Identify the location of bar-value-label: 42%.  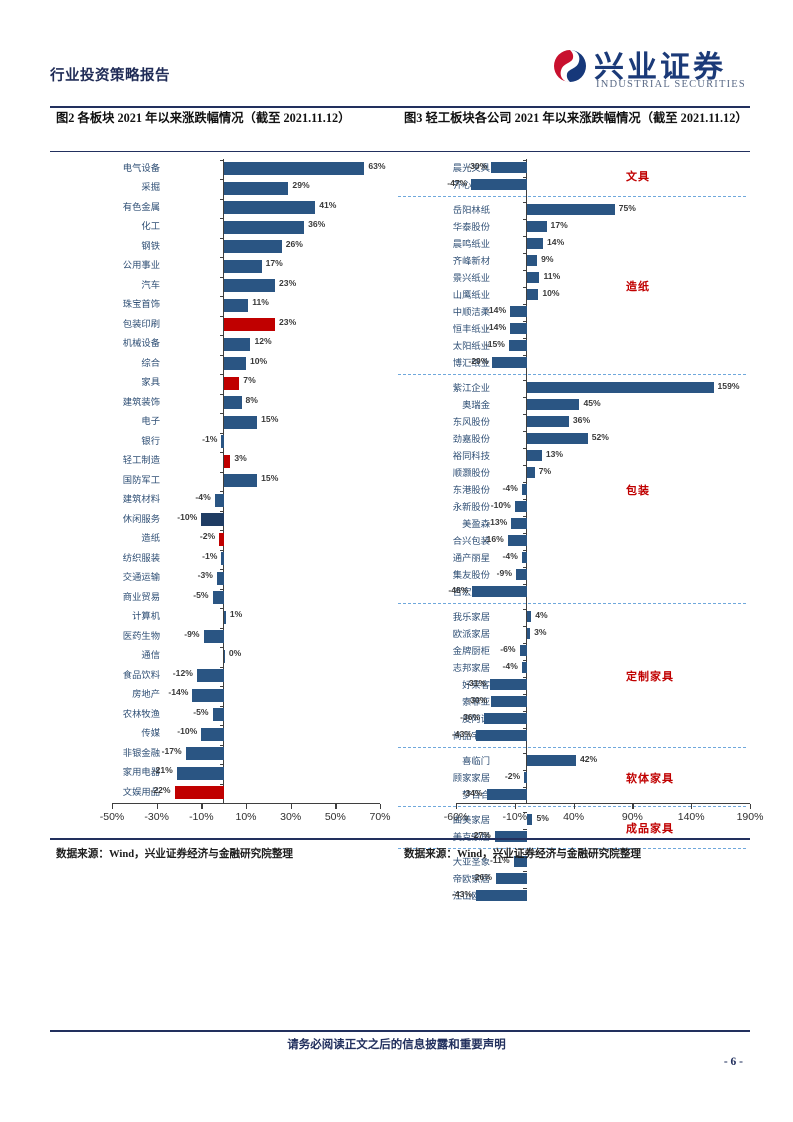
(588, 758).